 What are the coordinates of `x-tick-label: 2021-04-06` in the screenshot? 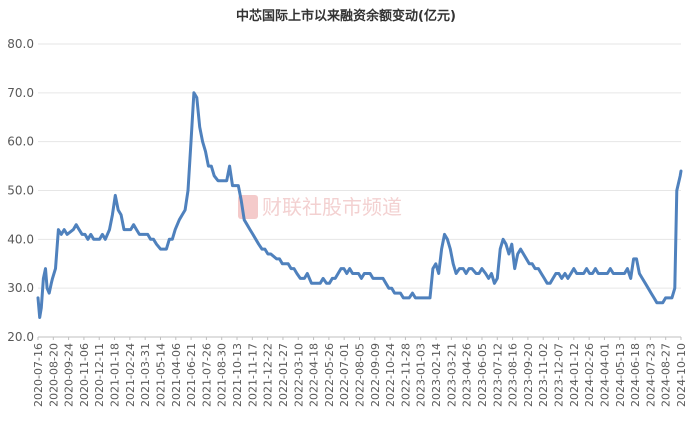 It's located at (176, 375).